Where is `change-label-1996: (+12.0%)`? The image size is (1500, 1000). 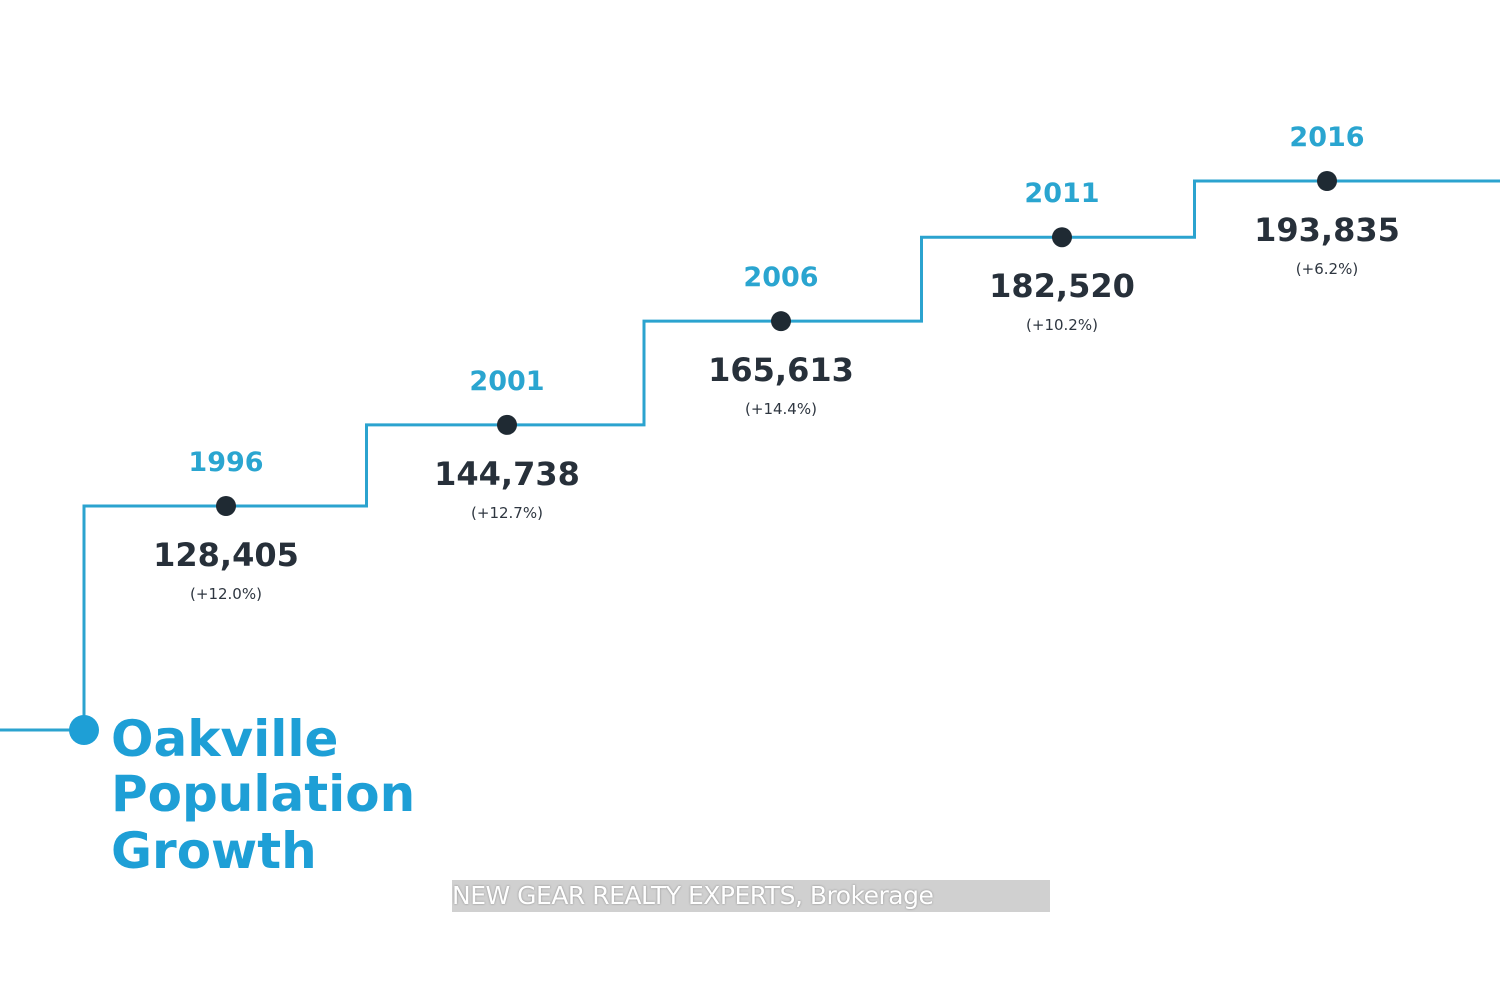 change-label-1996: (+12.0%) is located at coordinates (226, 594).